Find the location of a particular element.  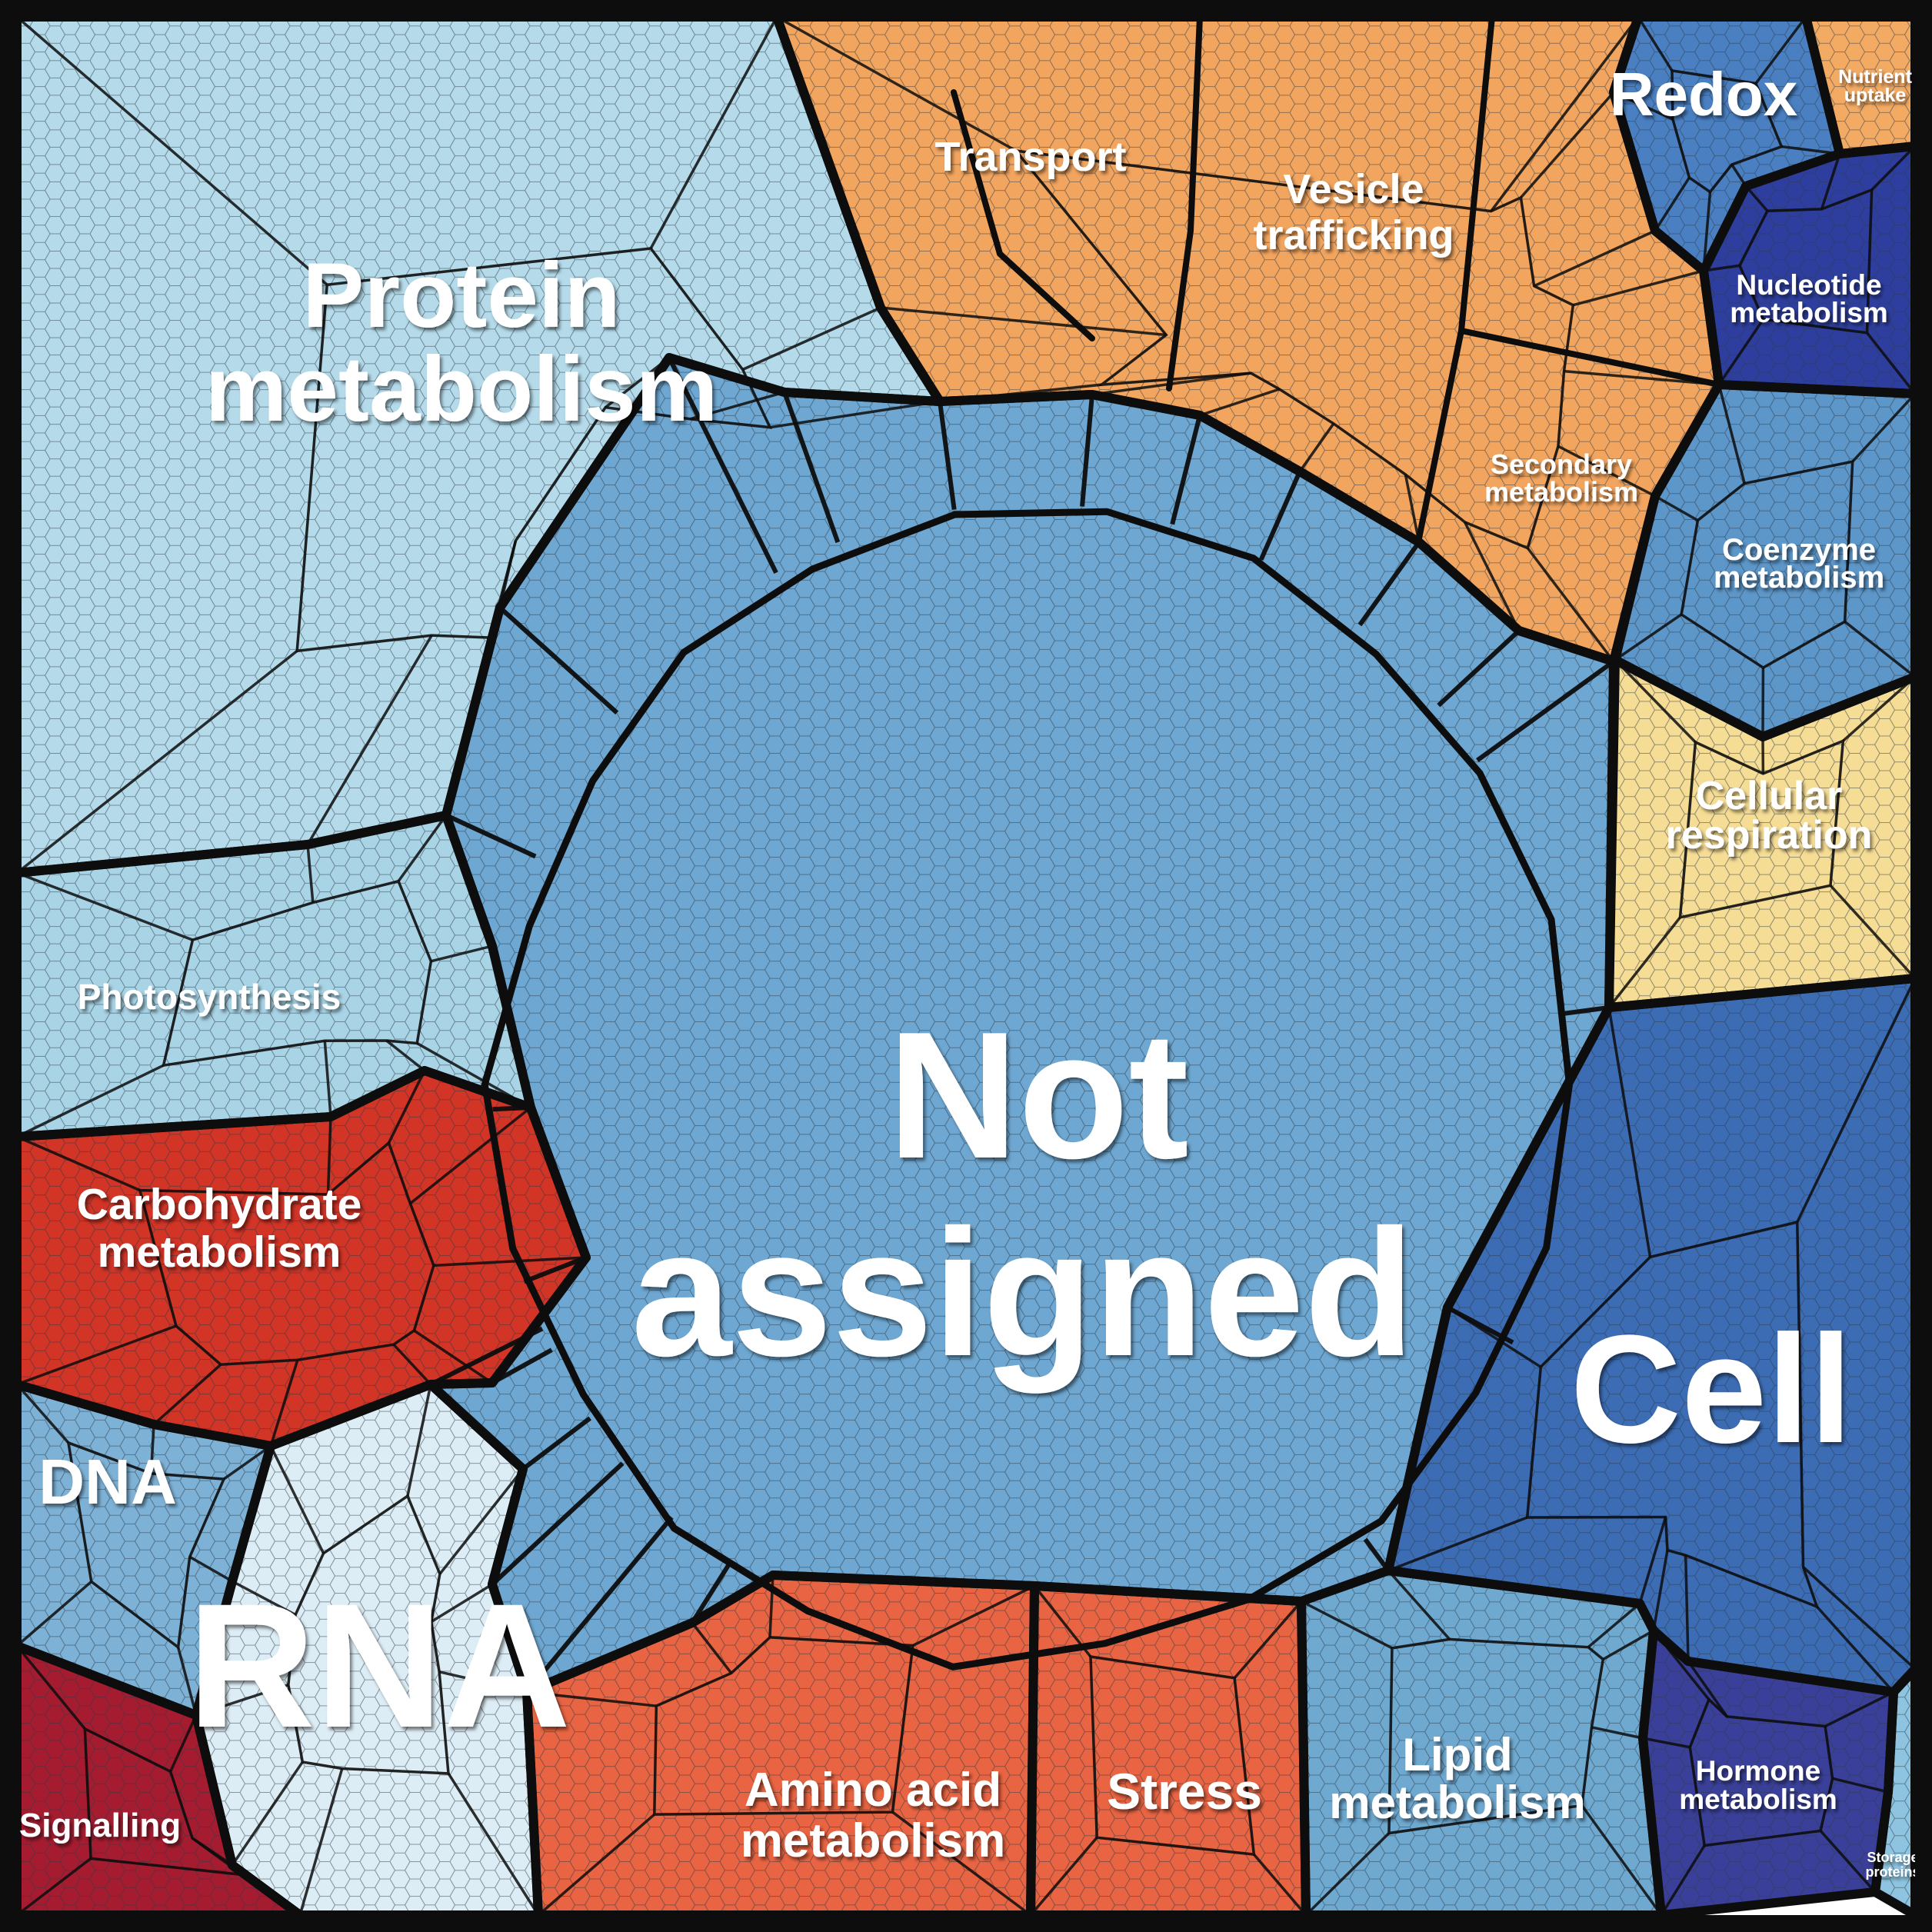

subcells-cellular-respiration is located at coordinates (1761, 829).